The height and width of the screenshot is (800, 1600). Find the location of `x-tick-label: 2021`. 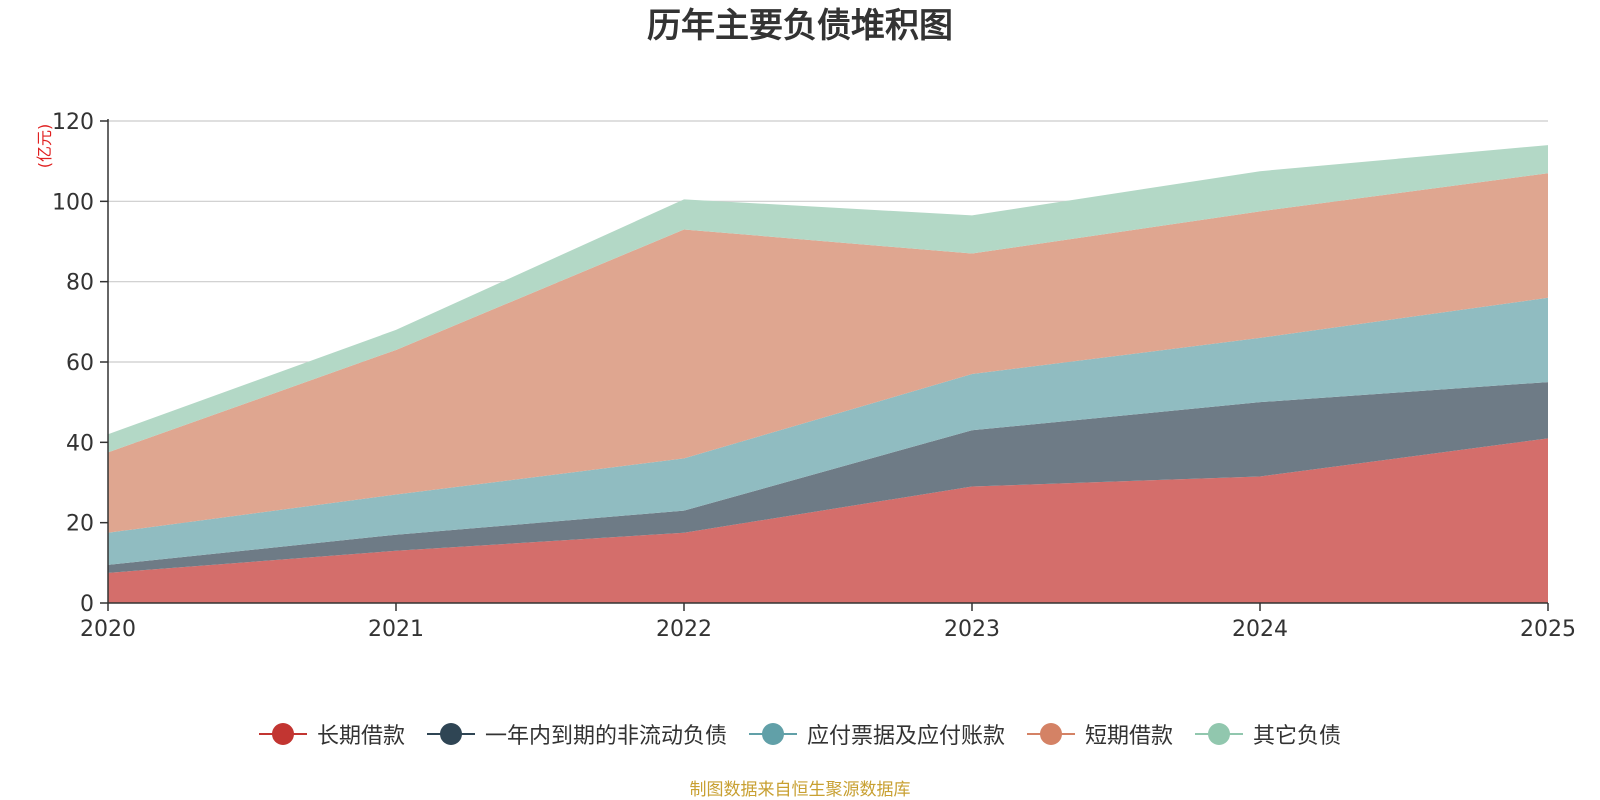

x-tick-label: 2021 is located at coordinates (396, 629).